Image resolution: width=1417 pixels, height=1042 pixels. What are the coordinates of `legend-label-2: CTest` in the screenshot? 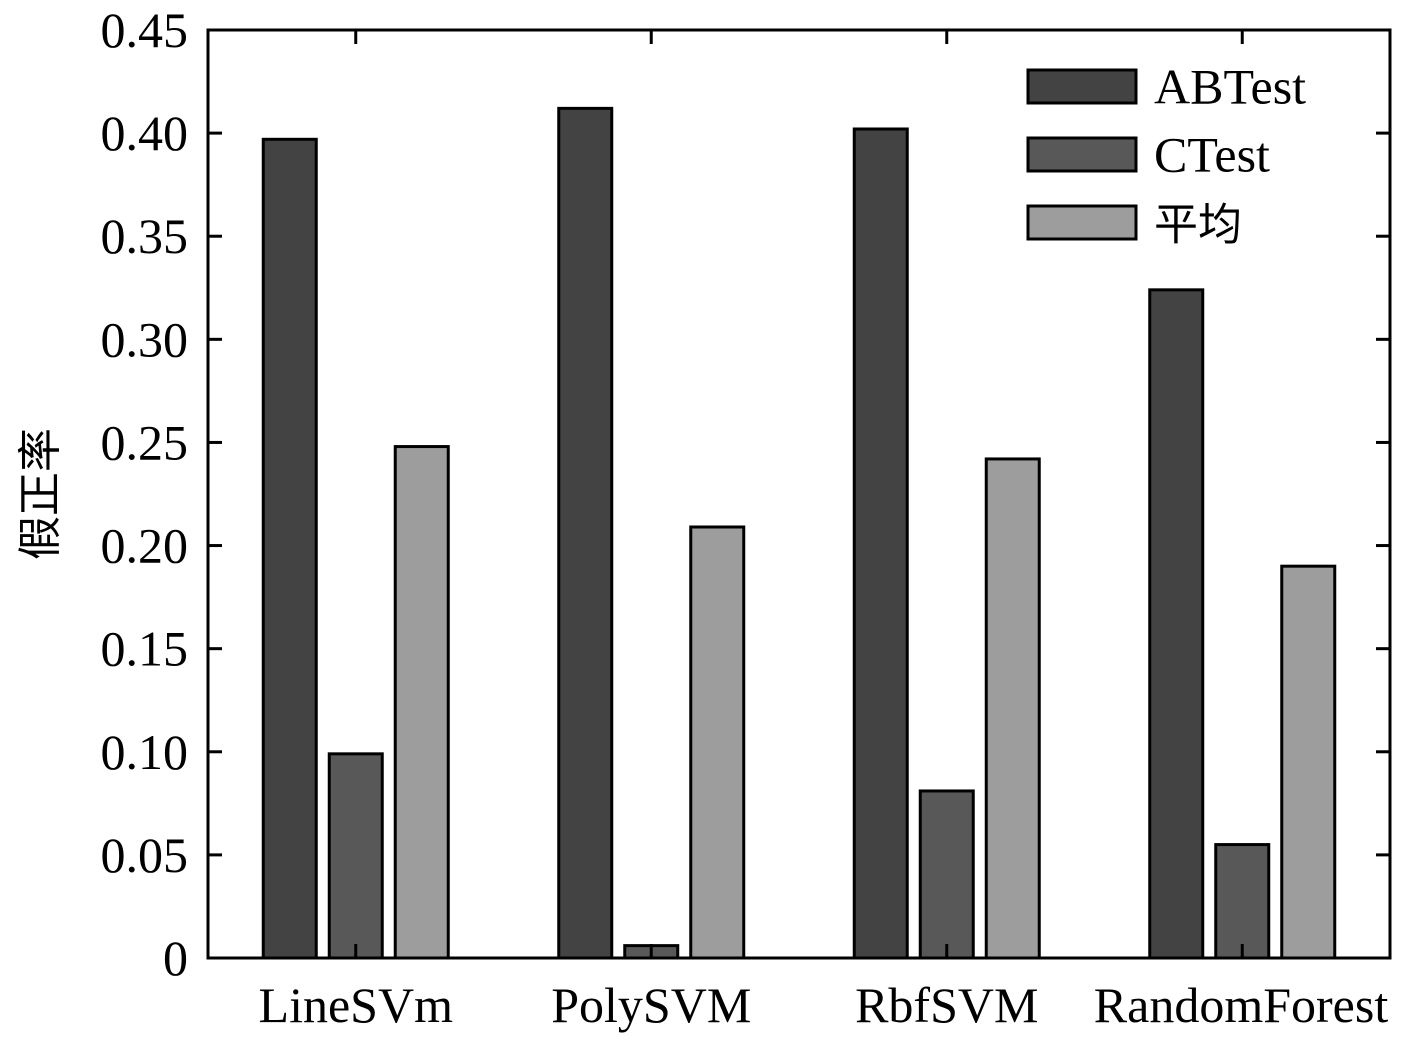 It's located at (1212, 155).